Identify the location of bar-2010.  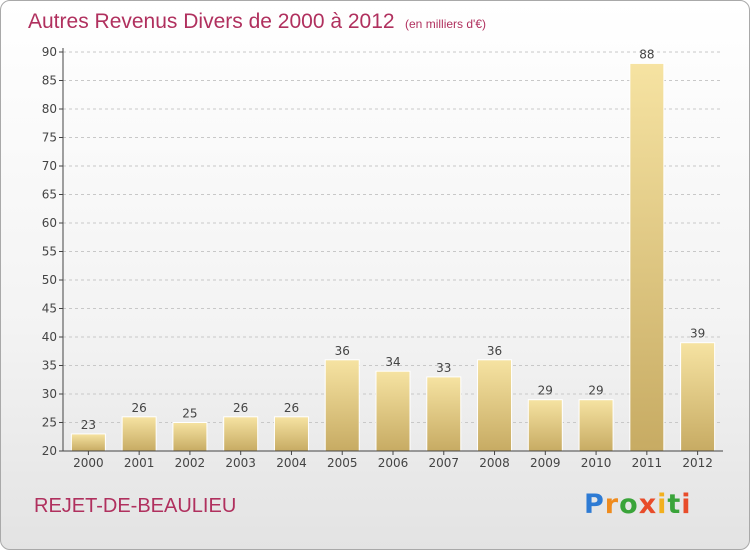
(596, 425).